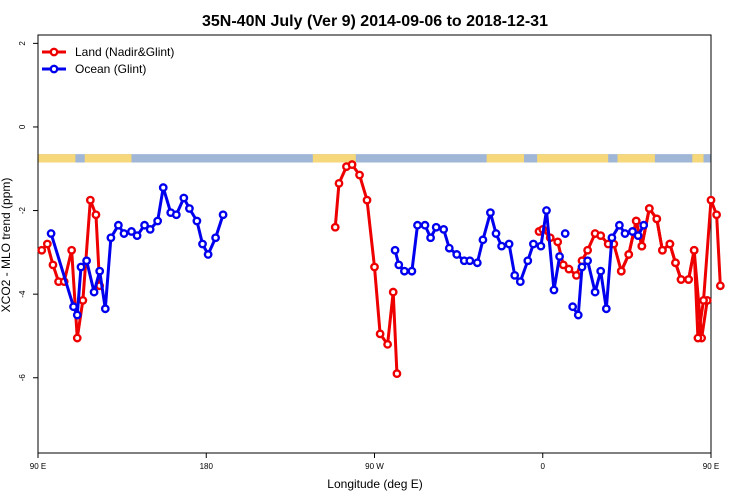 Image resolution: width=750 pixels, height=500 pixels. I want to click on x-axis-label: Longitude (deg E), so click(374, 484).